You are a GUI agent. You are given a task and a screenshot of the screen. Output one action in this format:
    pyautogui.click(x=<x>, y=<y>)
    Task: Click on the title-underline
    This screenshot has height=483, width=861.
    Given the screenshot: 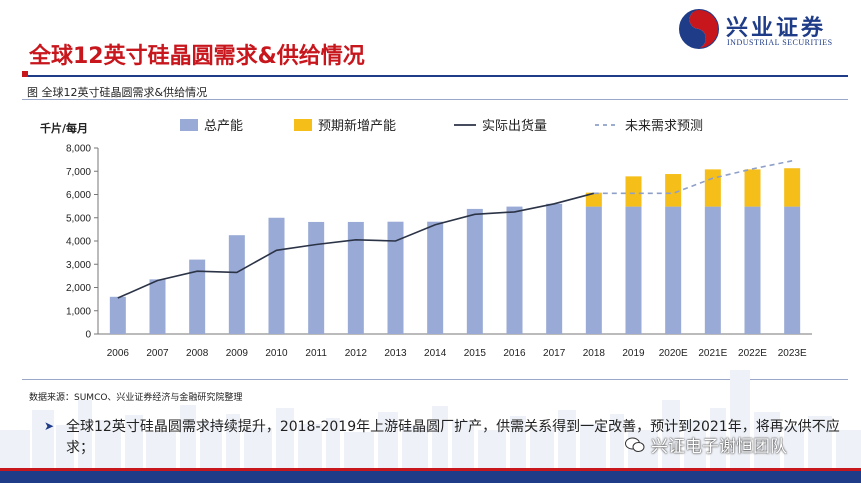 What is the action you would take?
    pyautogui.click(x=435, y=76)
    